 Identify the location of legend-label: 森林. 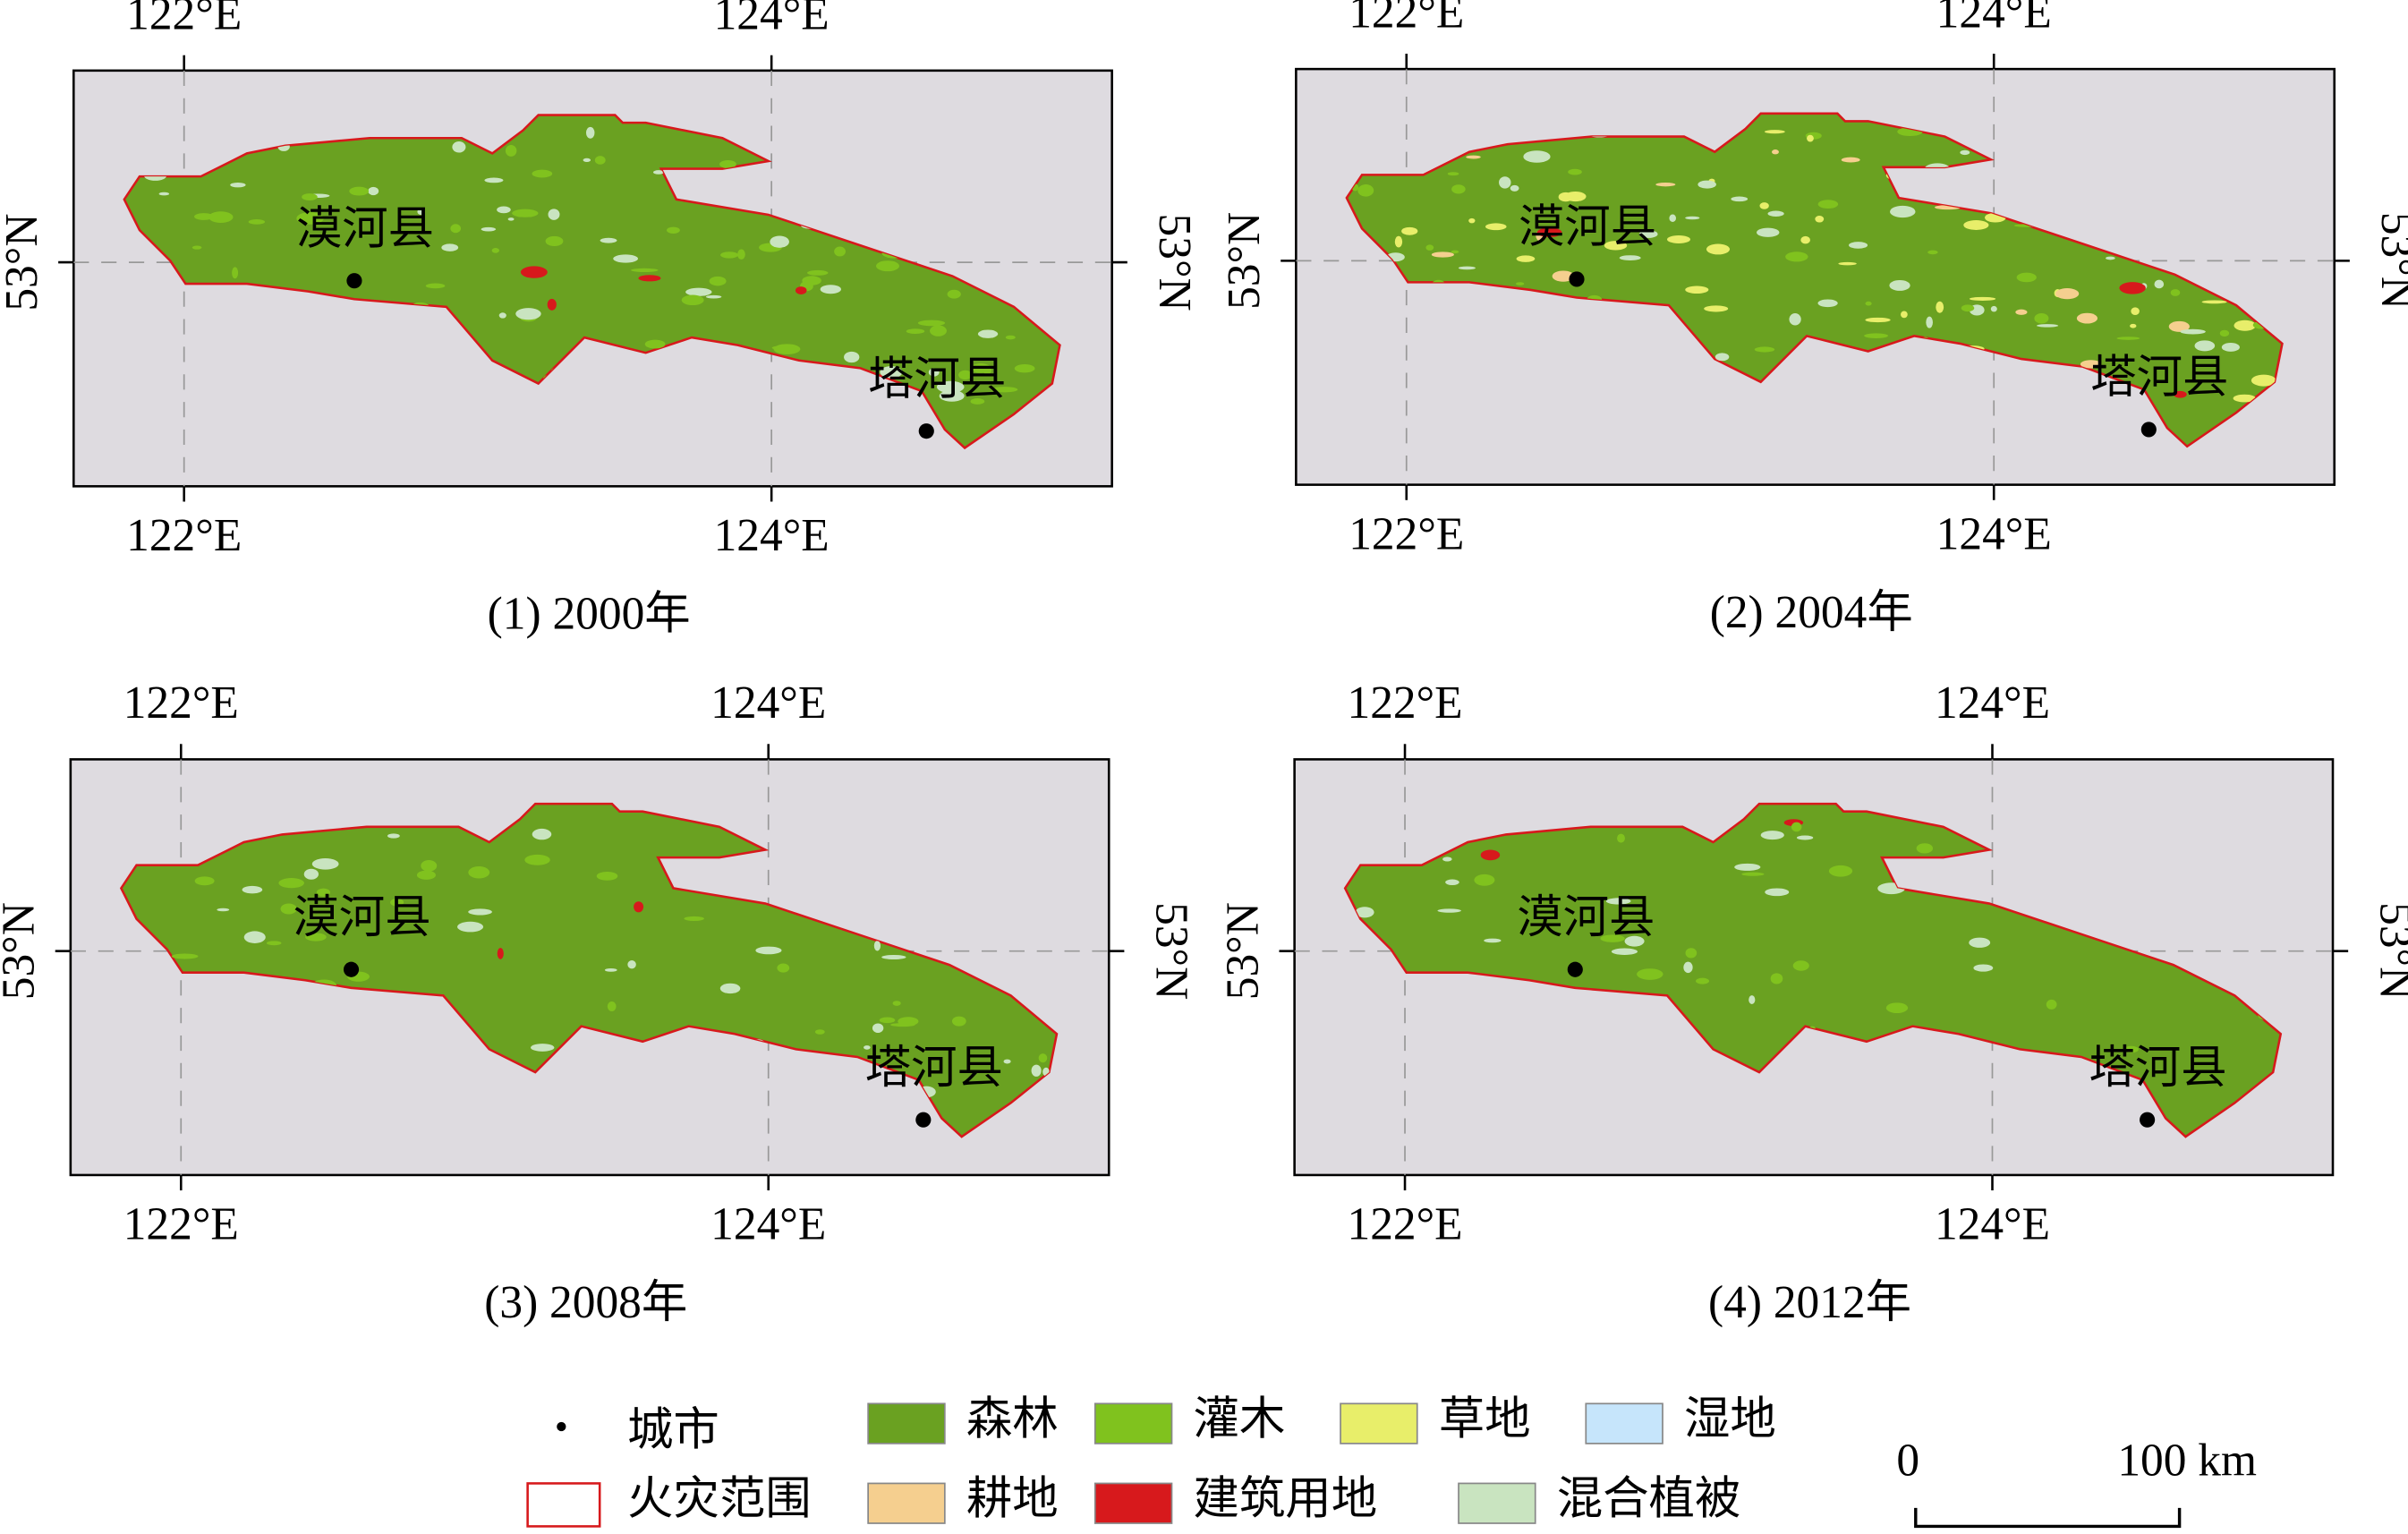
(1012, 1419).